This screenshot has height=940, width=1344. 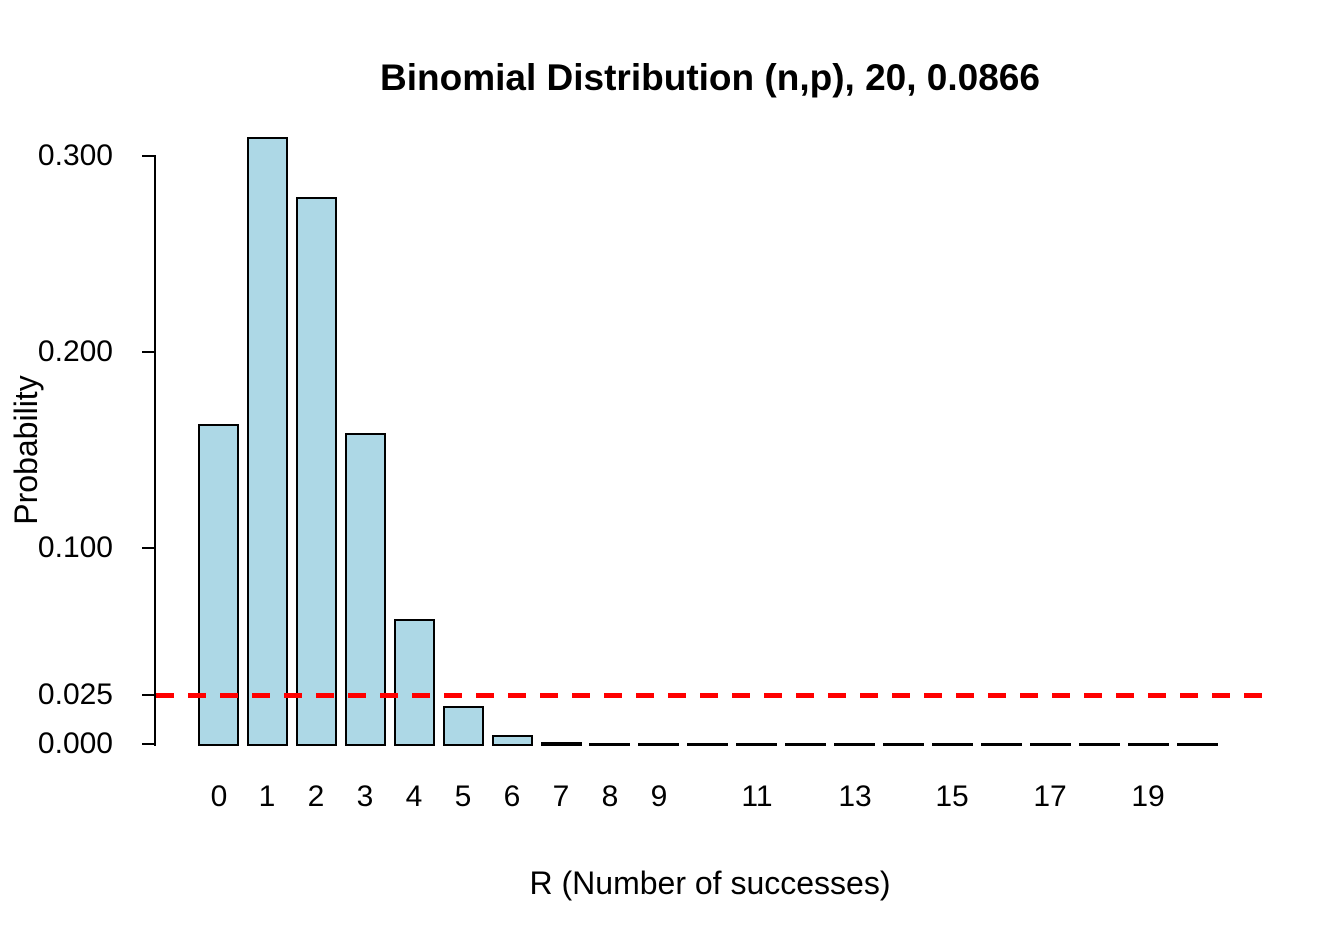 What do you see at coordinates (710, 695) in the screenshot?
I see `reference-line` at bounding box center [710, 695].